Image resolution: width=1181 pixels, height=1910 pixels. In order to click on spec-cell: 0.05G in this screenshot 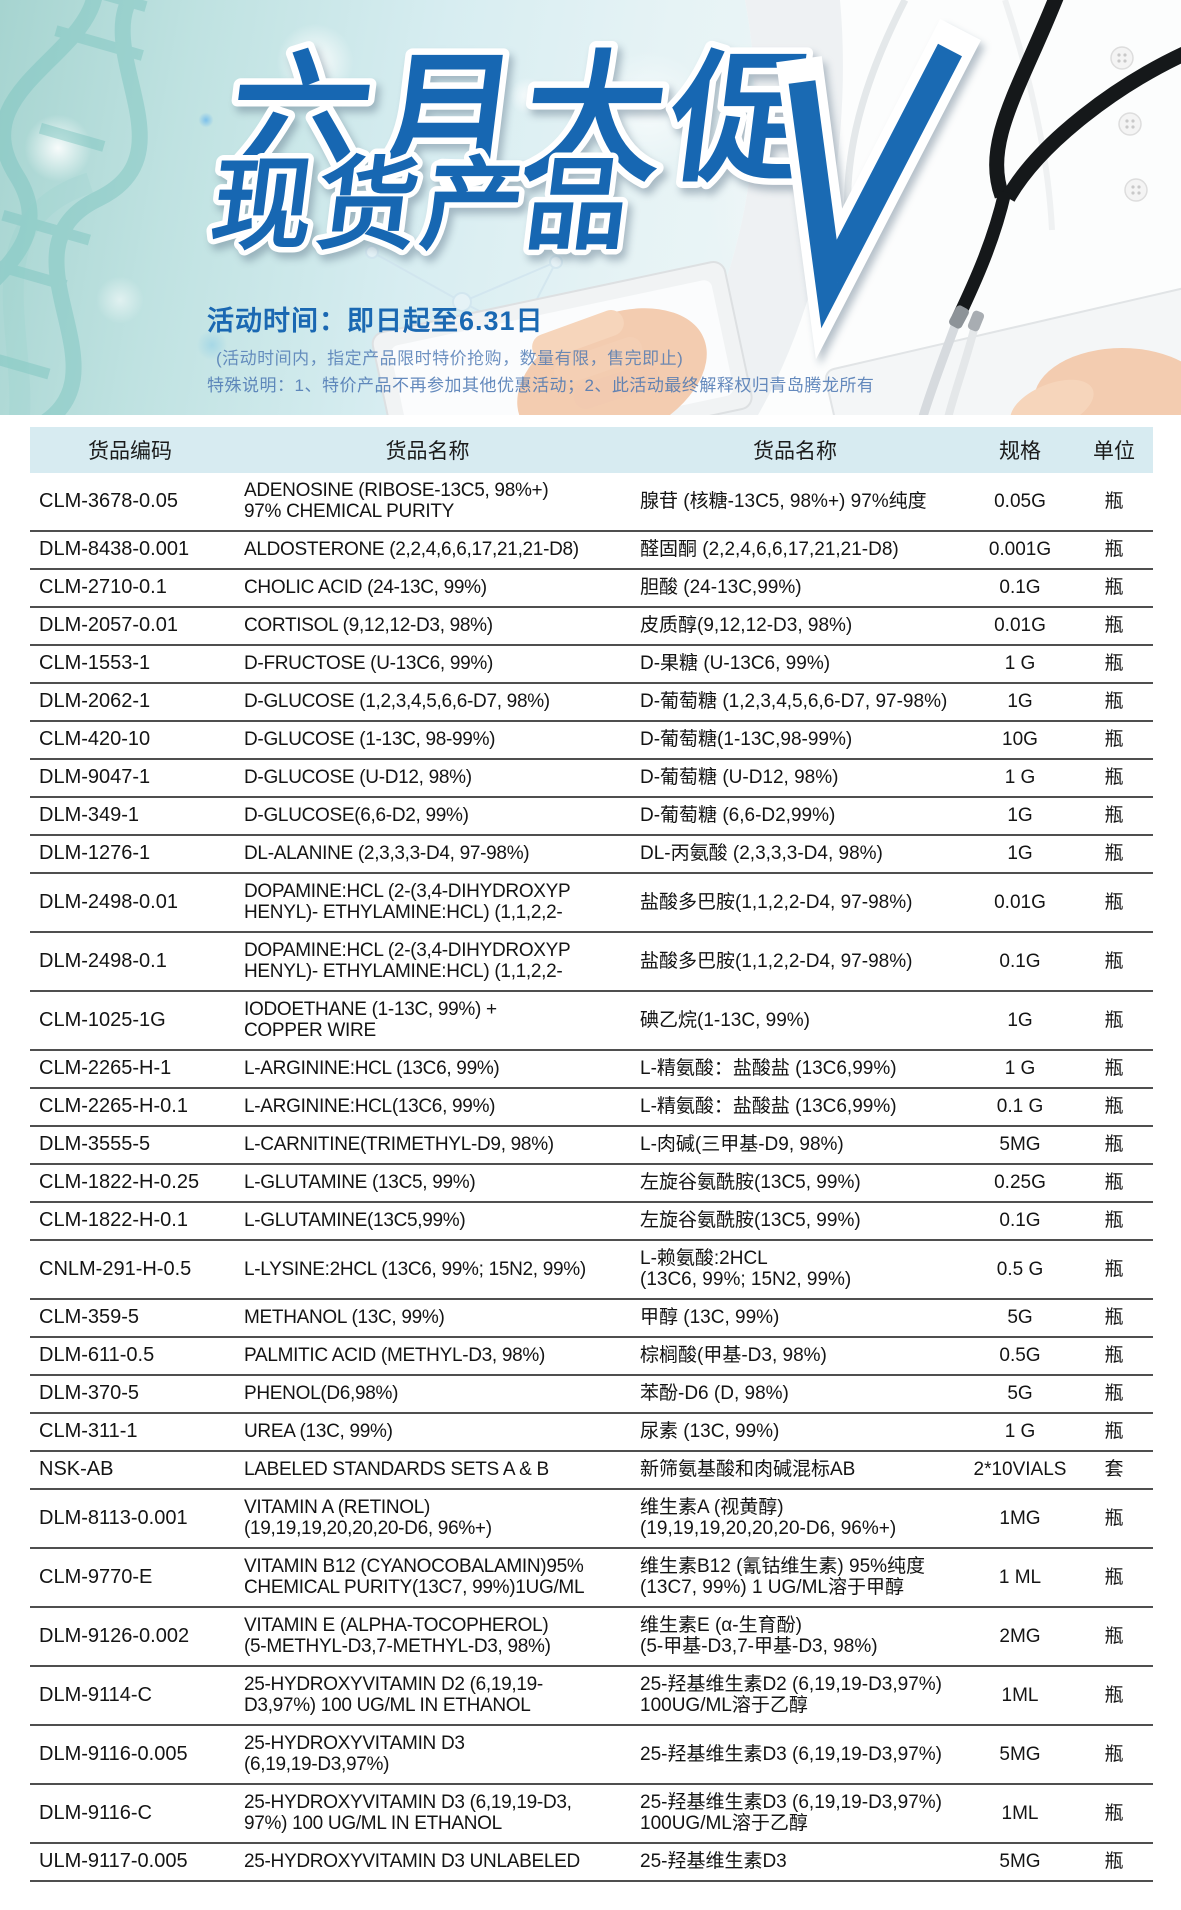, I will do `click(1020, 501)`.